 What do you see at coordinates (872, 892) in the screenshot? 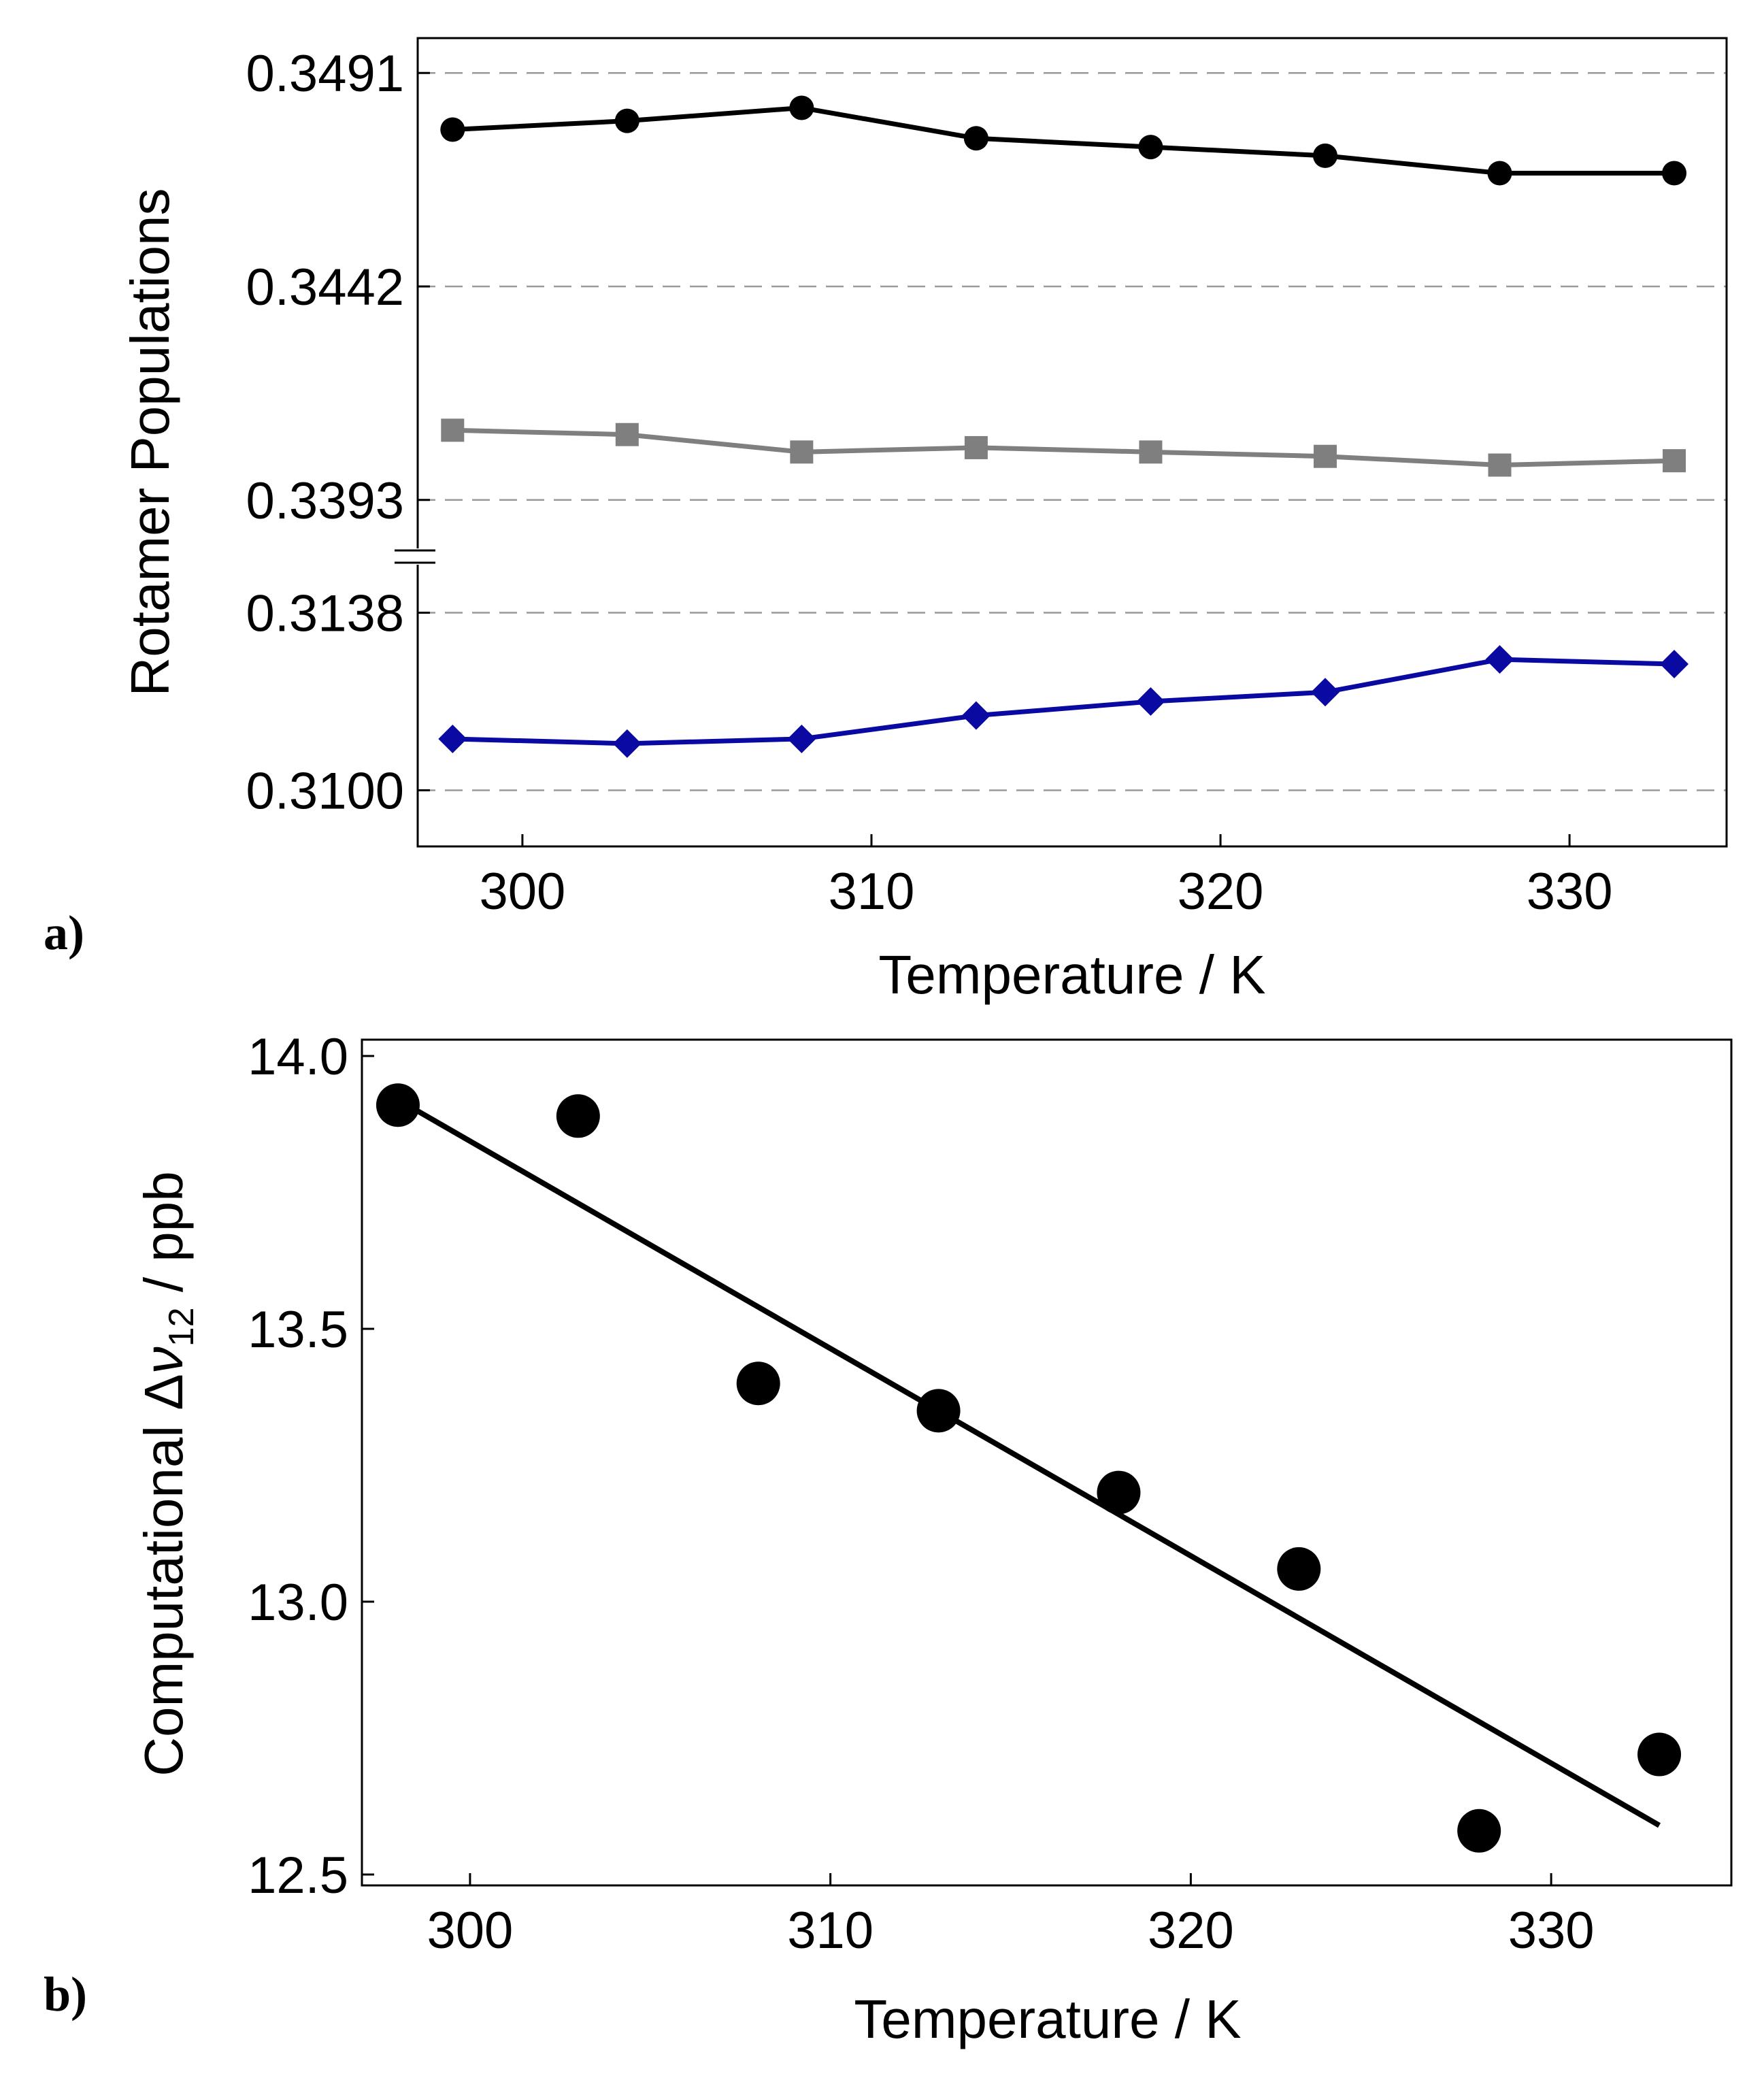
I see `panel-a-x-tick-label: 310` at bounding box center [872, 892].